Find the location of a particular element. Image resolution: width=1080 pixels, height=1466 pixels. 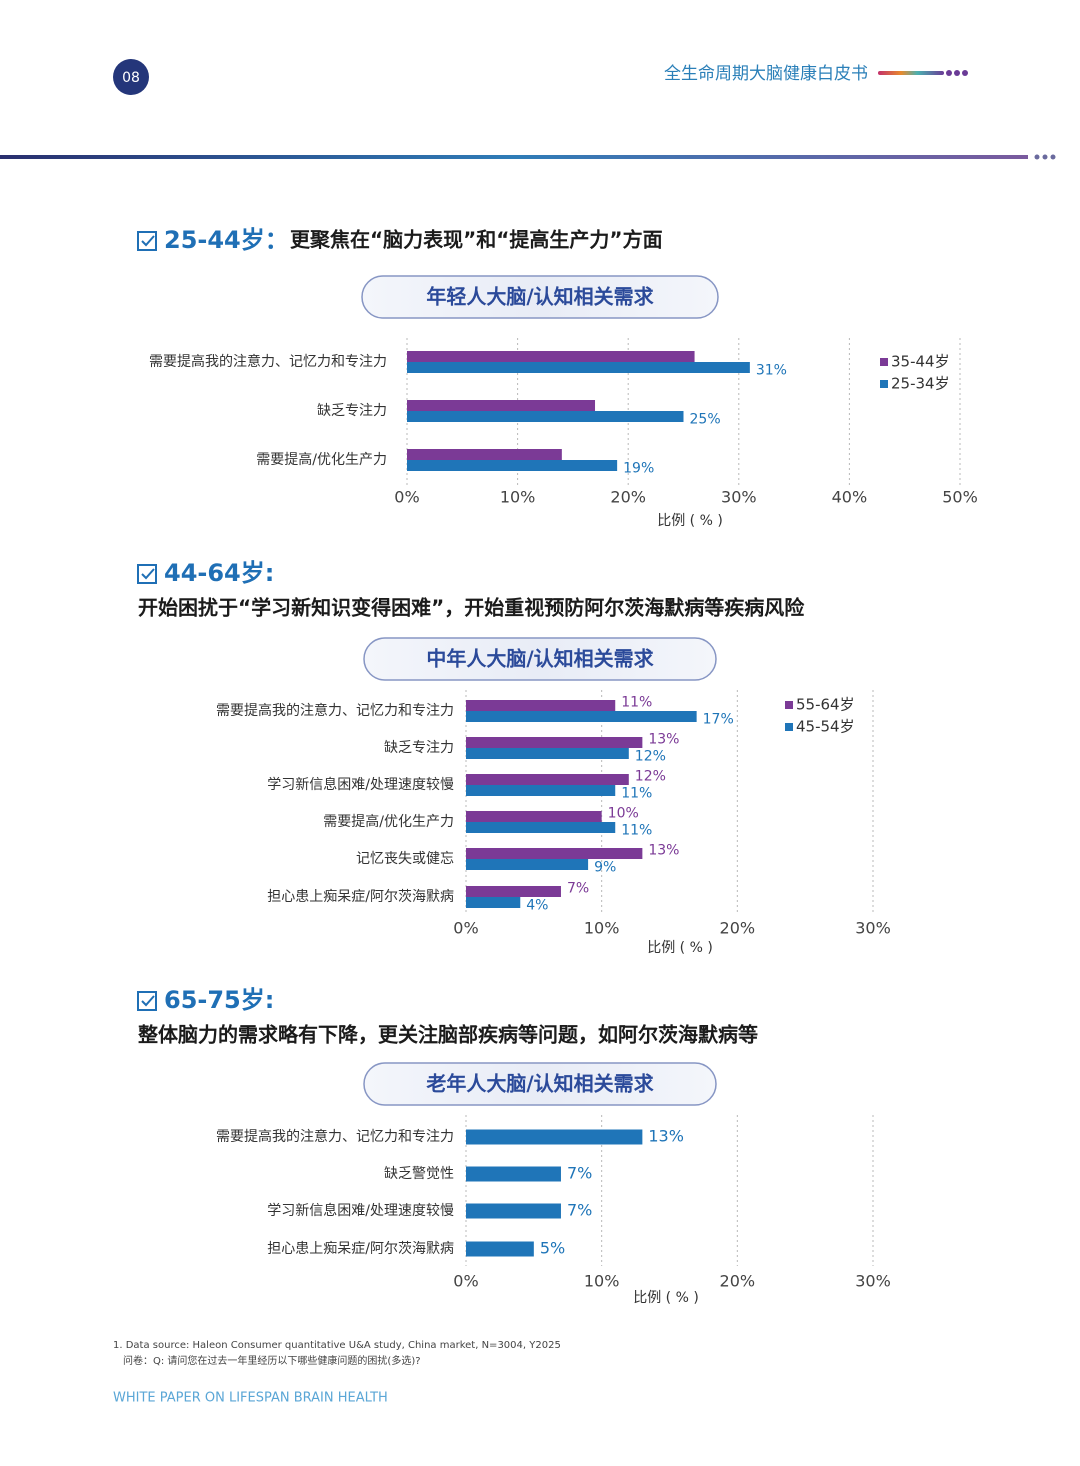

section-subtitle: 整体脑力的需求略有下降，更关注脑部疾病等问题，如阿尔茨海默病等 is located at coordinates (447, 1035).